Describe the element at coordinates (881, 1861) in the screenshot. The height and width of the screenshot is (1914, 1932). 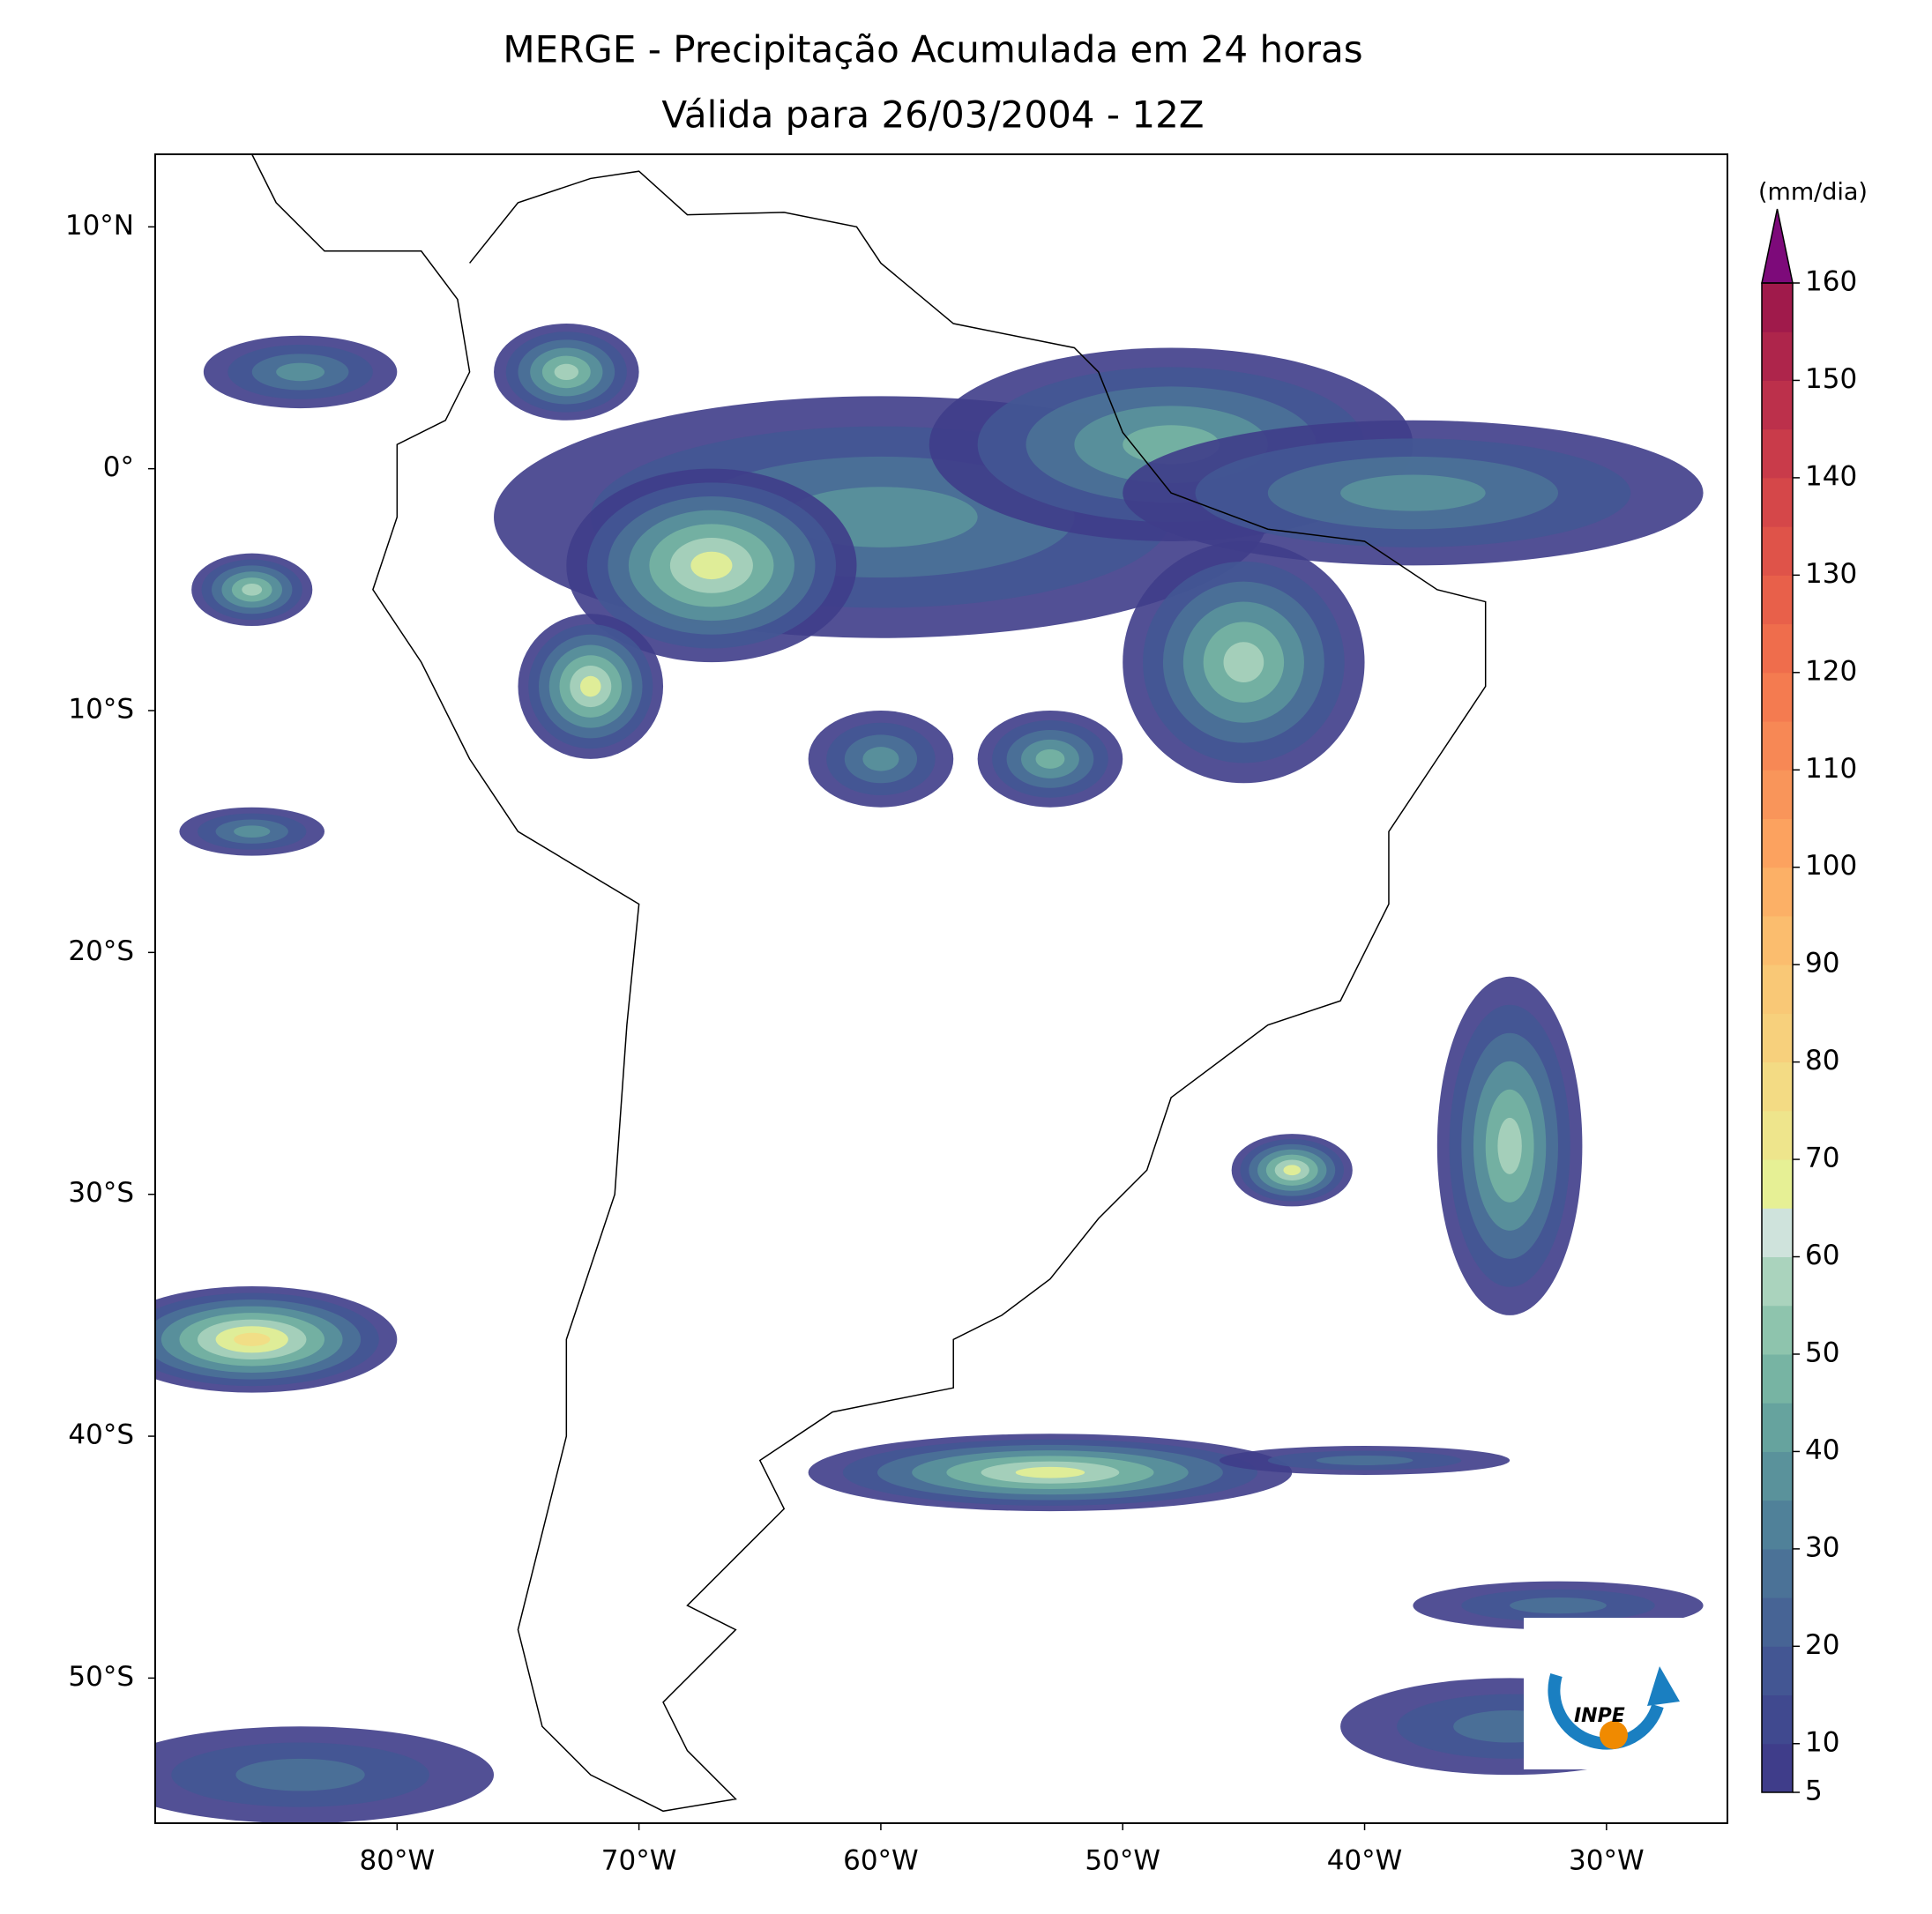
I see `x-tick-label: 60°W` at that location.